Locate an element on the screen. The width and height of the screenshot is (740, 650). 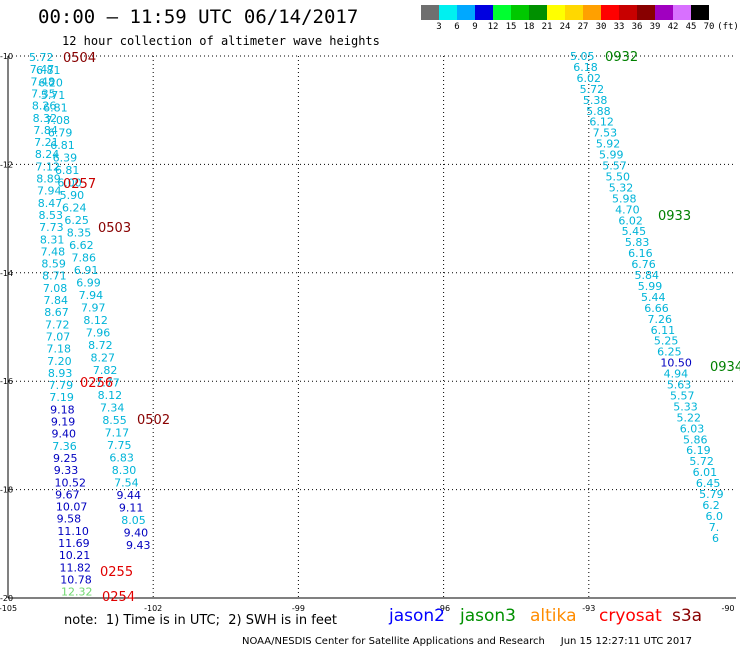
wave-height-value: 5.22 is located at coordinates (689, 417).